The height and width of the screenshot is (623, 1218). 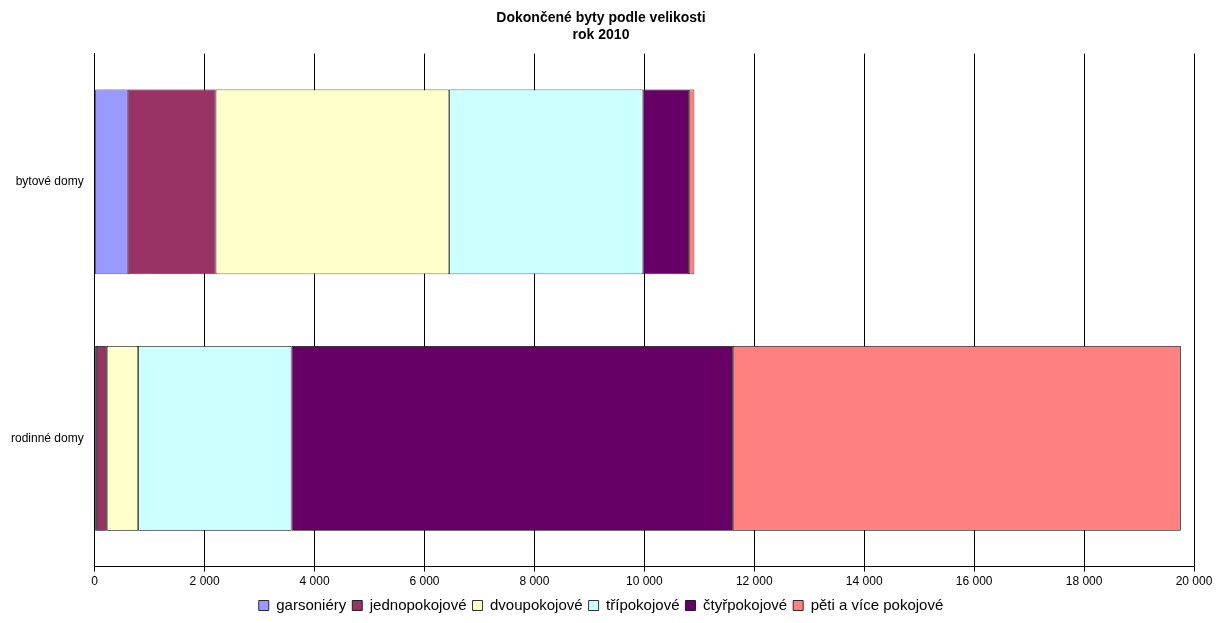 I want to click on legend-label: pěti a více pokojové, so click(x=877, y=604).